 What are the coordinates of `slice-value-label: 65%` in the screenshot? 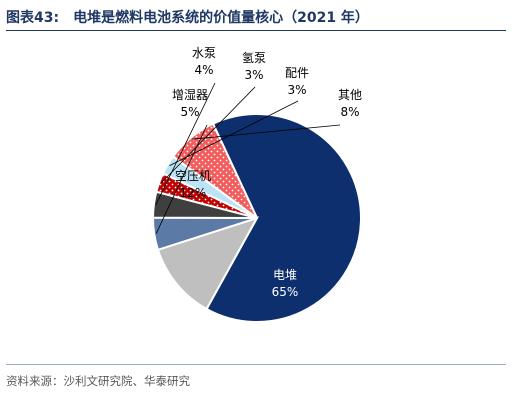 It's located at (285, 292).